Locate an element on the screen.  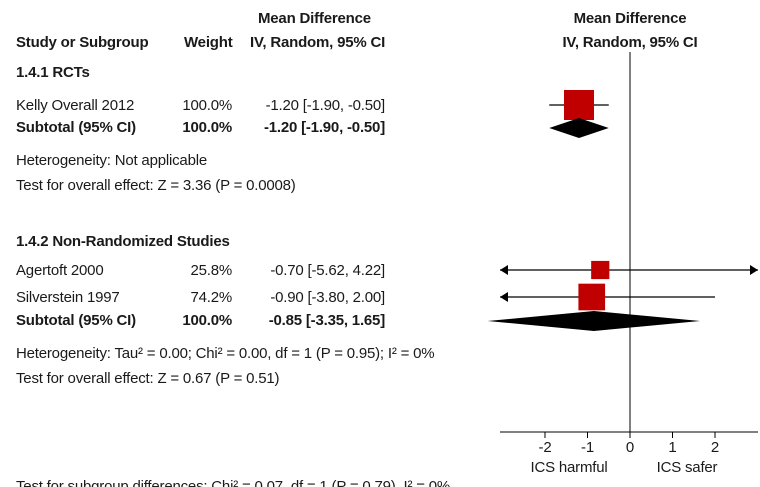
study-name: Kelly Overall 2012 is located at coordinates (75, 105).